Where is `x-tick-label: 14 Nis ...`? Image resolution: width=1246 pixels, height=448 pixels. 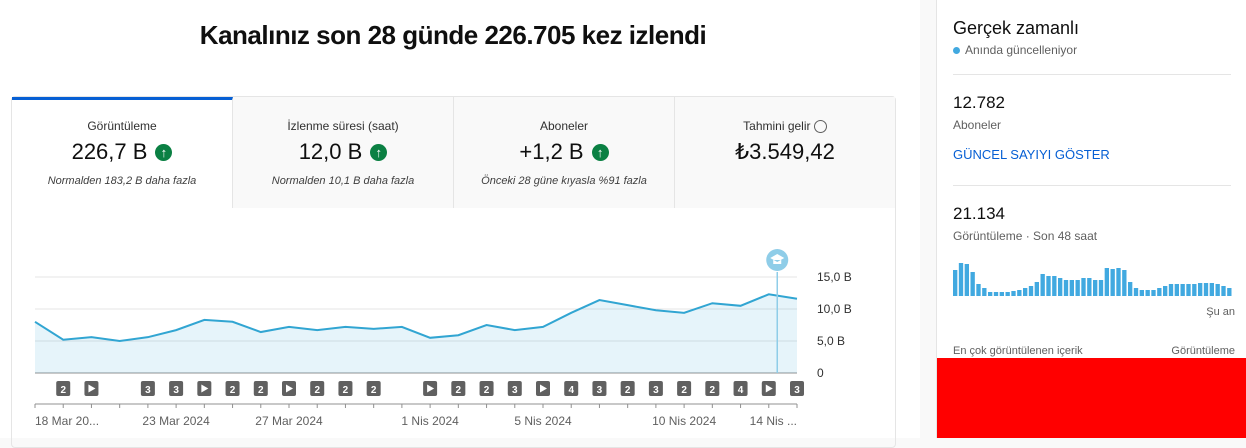 x-tick-label: 14 Nis ... is located at coordinates (773, 421).